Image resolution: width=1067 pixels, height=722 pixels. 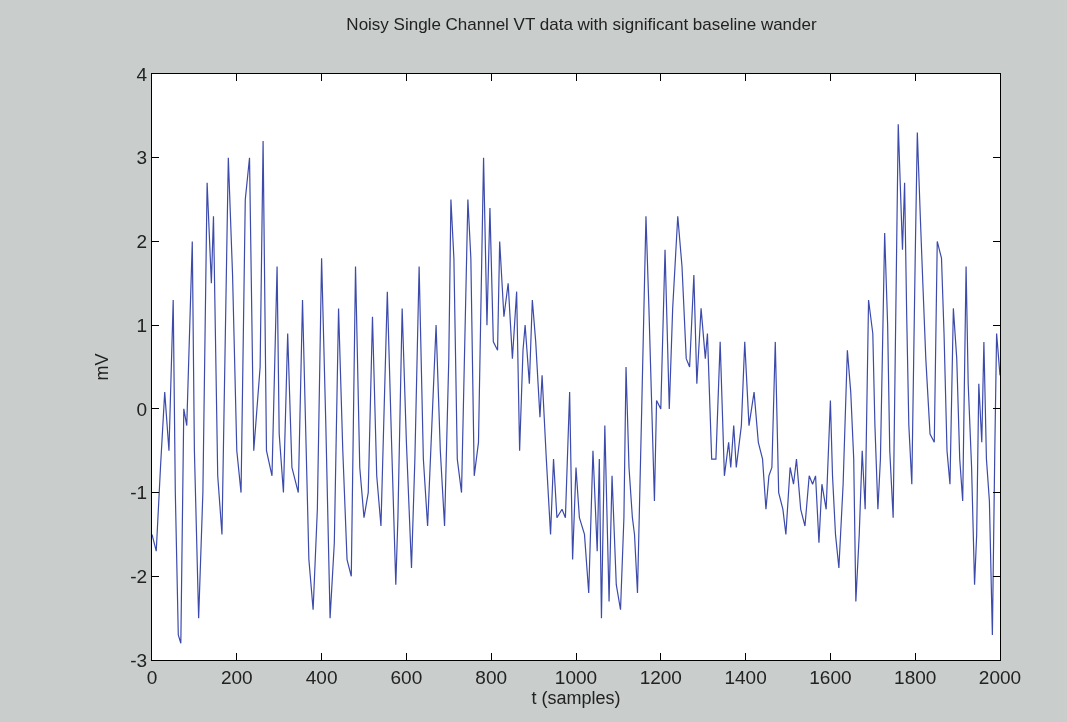 I want to click on x-tick-label: 400, so click(x=321, y=677).